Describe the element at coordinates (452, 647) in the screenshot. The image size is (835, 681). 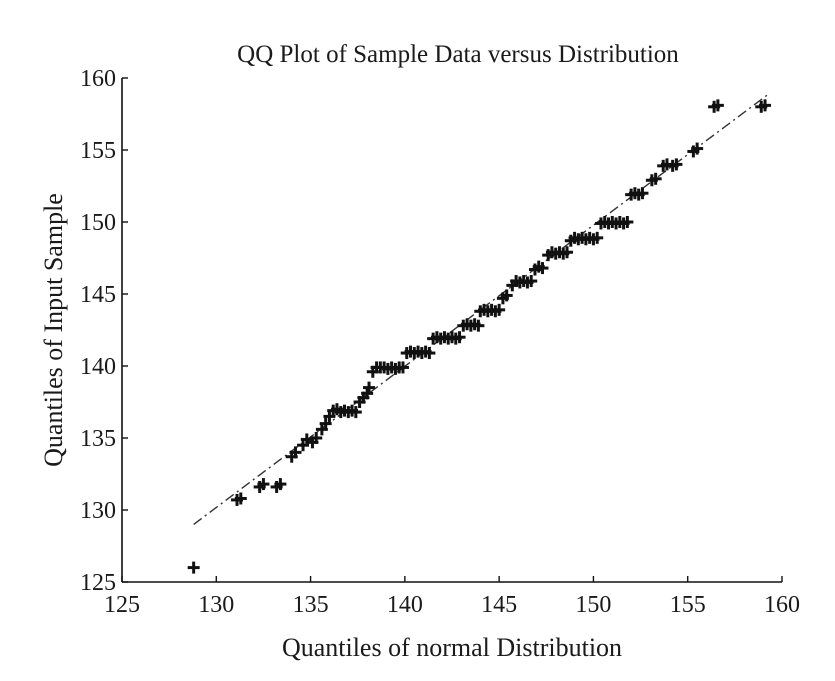
I see `x-axis-label: Quantiles of normal Distribution` at that location.